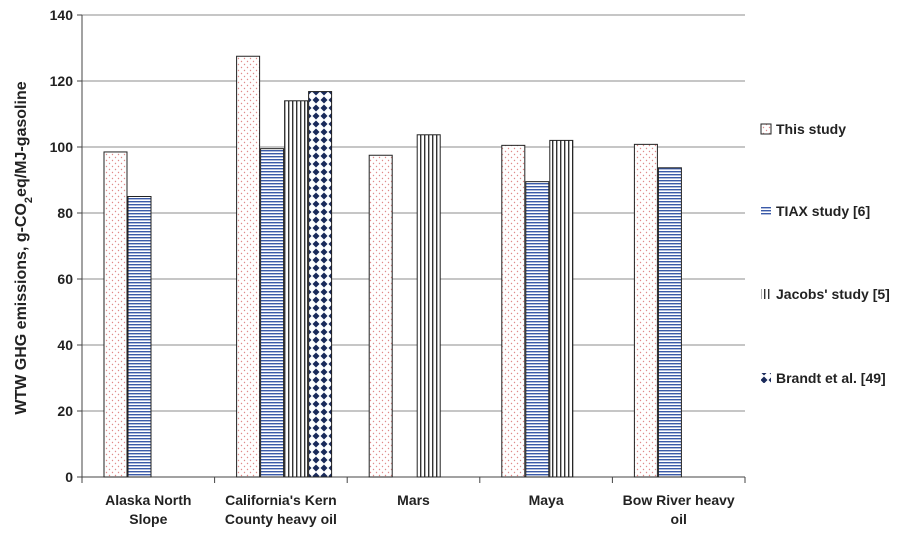 The image size is (922, 539). What do you see at coordinates (281, 519) in the screenshot?
I see `x-tick-label: County heavy oil` at bounding box center [281, 519].